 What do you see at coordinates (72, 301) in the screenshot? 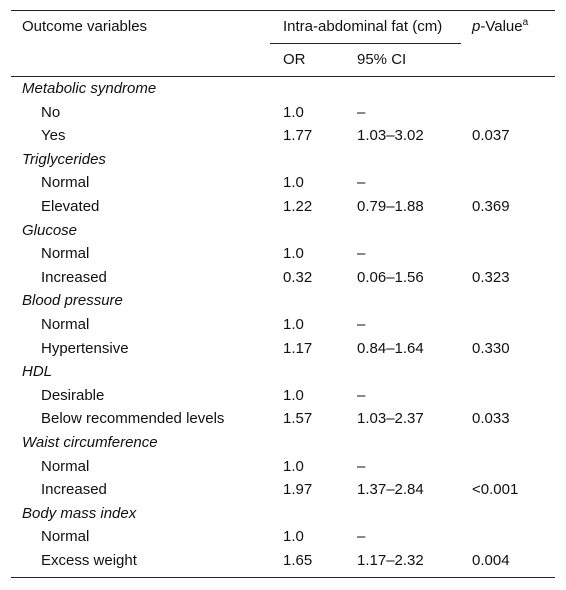
I see `group-heading: Blood pressure` at bounding box center [72, 301].